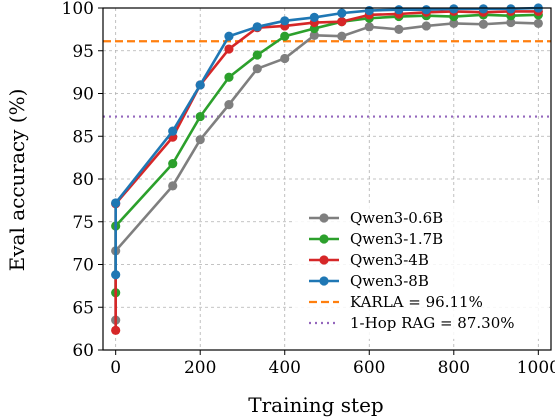 The image size is (555, 420). I want to click on legend-label: Qwen3-0.6B, so click(396, 218).